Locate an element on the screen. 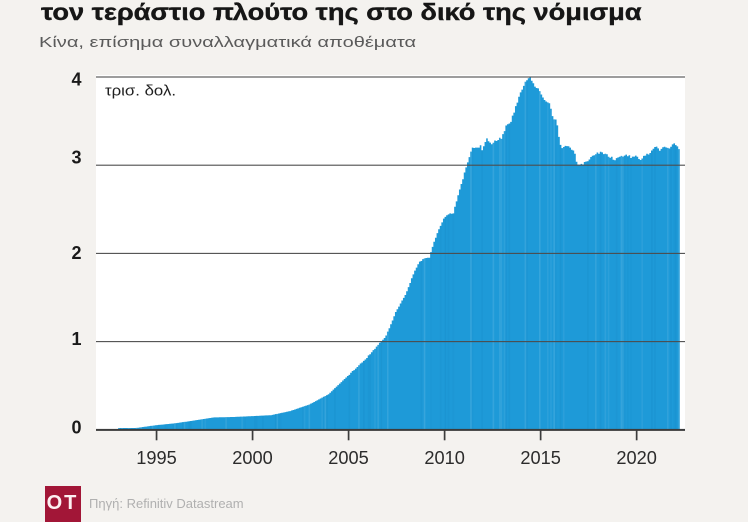  svg-text: 0 is located at coordinates (76, 428).